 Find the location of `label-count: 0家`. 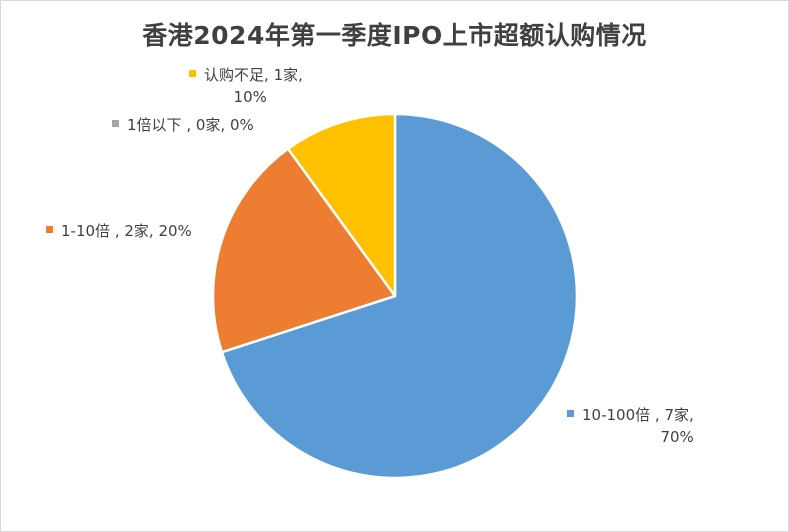

label-count: 0家 is located at coordinates (208, 125).